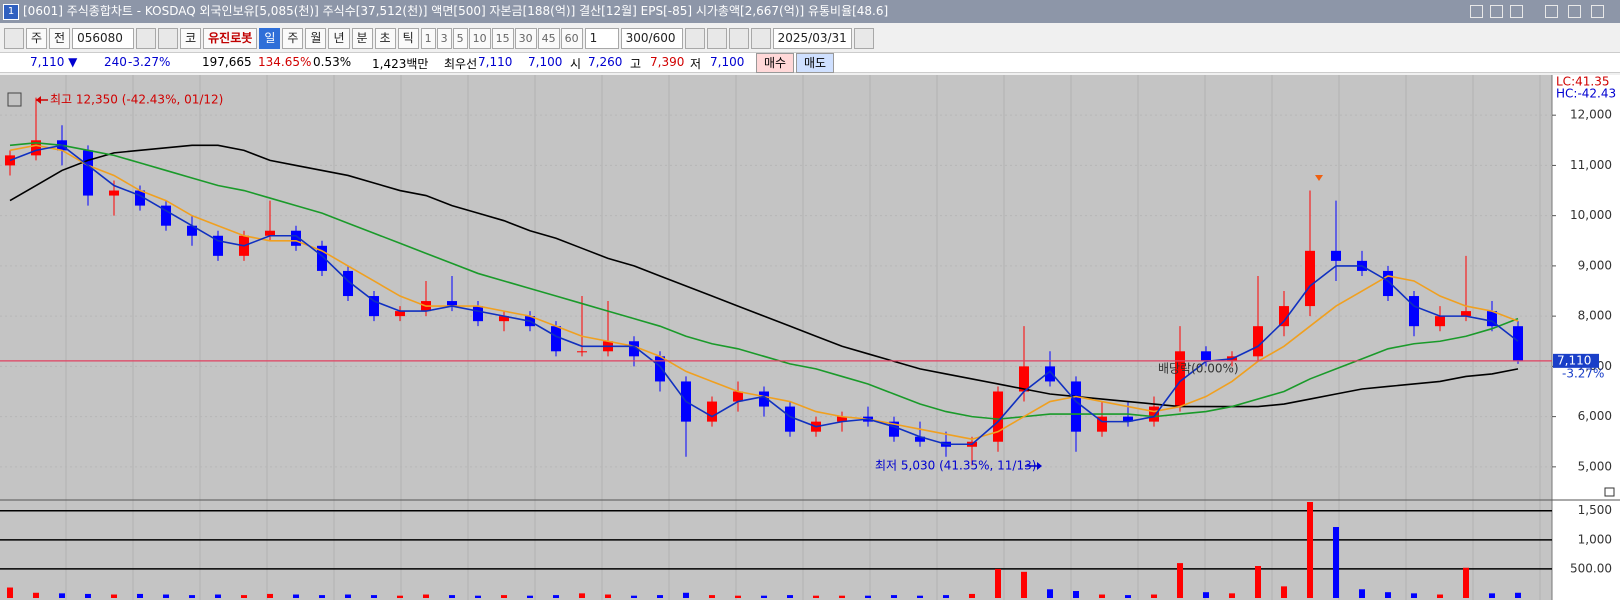 The height and width of the screenshot is (600, 1620). What do you see at coordinates (1574, 360) in the screenshot?
I see `last-price-label: 7,110` at bounding box center [1574, 360].